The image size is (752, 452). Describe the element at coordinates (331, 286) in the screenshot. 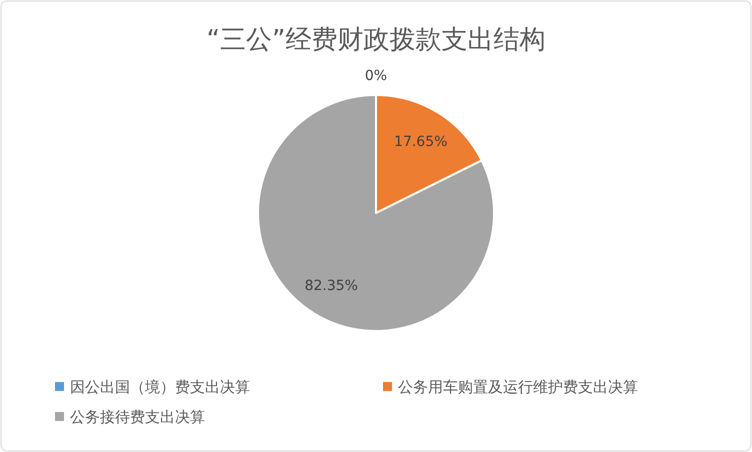

I see `data-label: 82.35%` at that location.